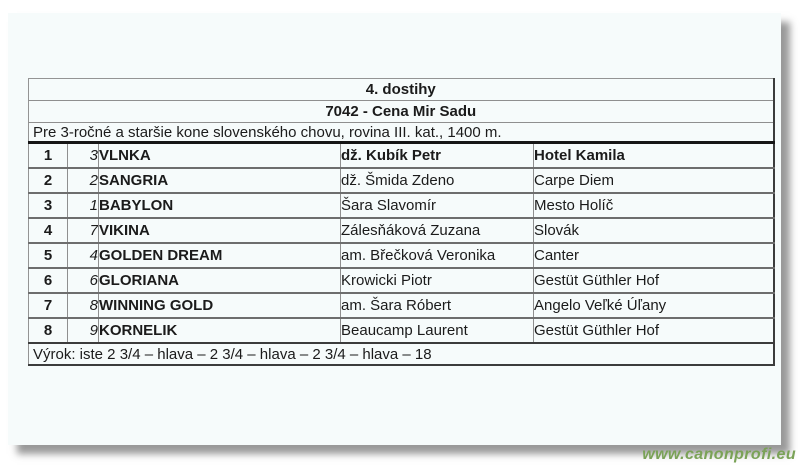  I want to click on finish-position: 7, so click(48, 306).